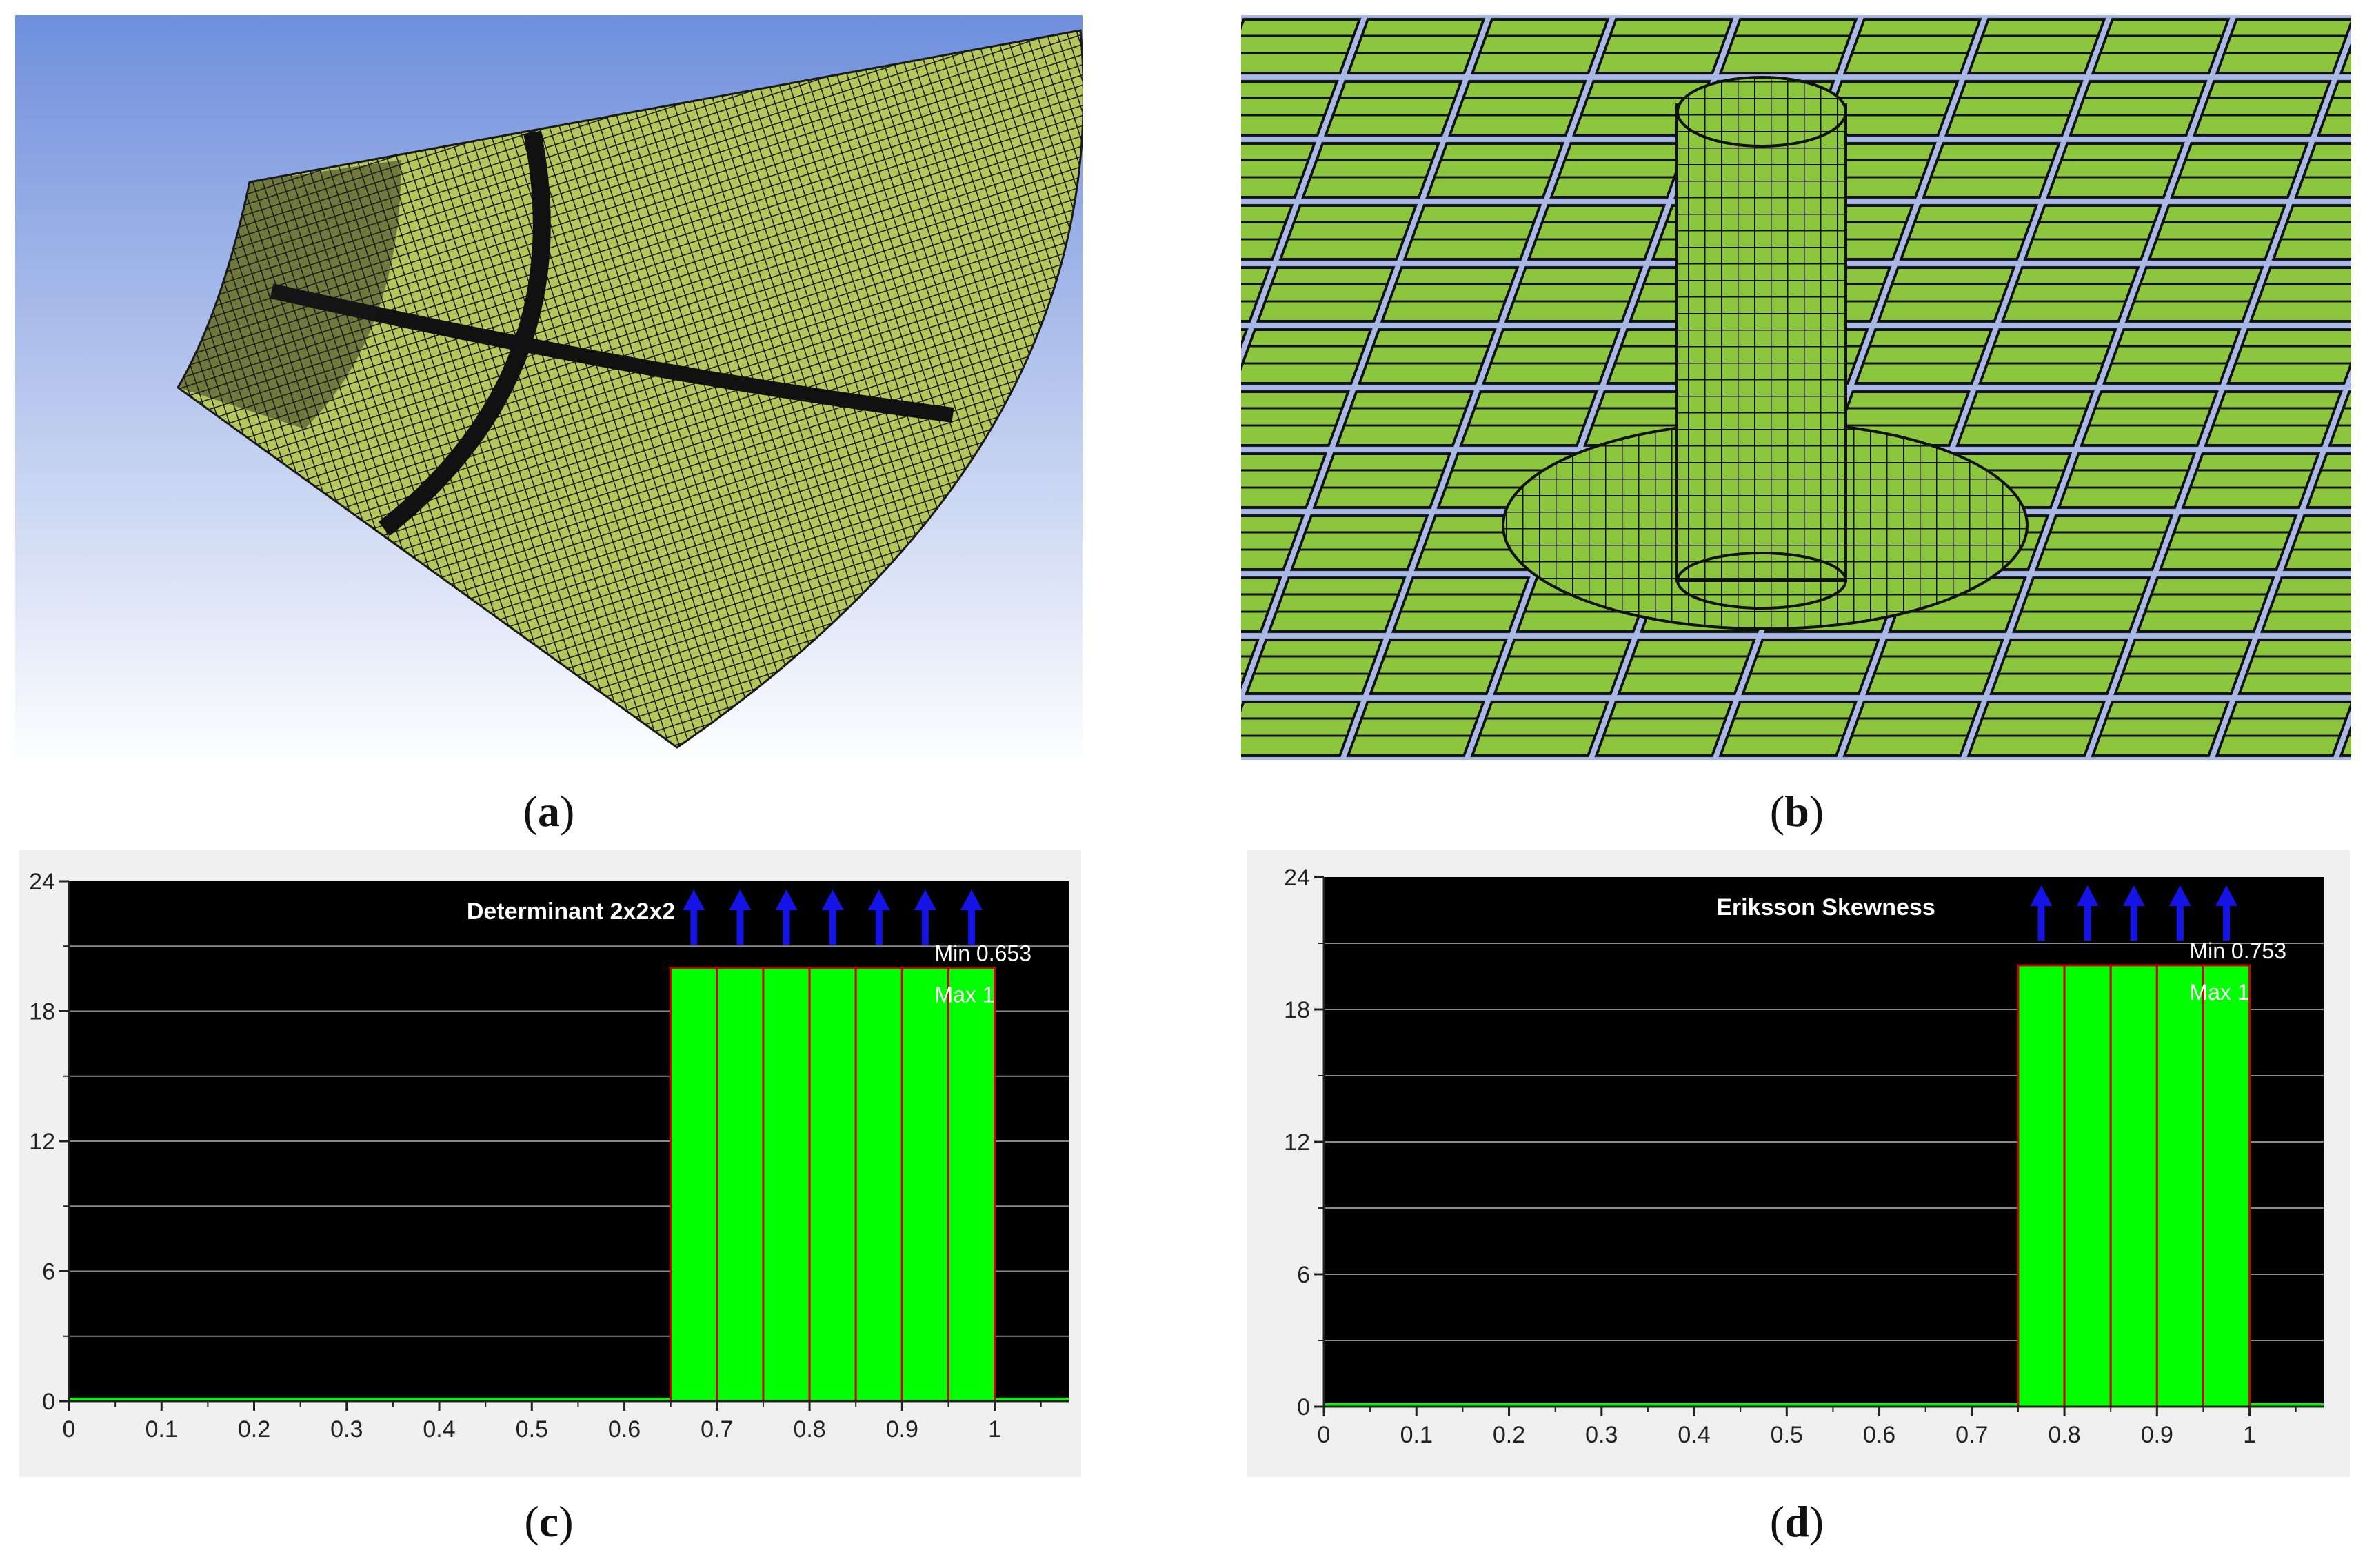  I want to click on chart-title: Eriksson Skewness, so click(1825, 907).